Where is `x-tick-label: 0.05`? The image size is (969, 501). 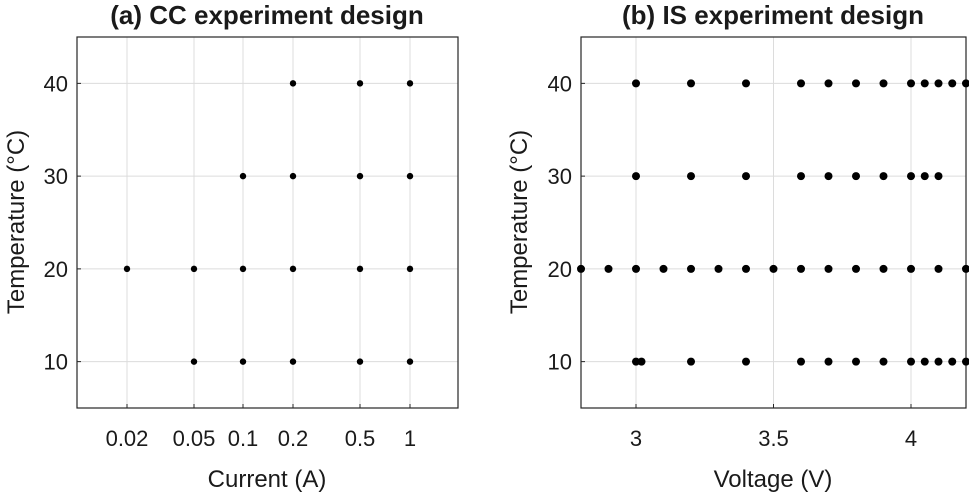 x-tick-label: 0.05 is located at coordinates (194, 438).